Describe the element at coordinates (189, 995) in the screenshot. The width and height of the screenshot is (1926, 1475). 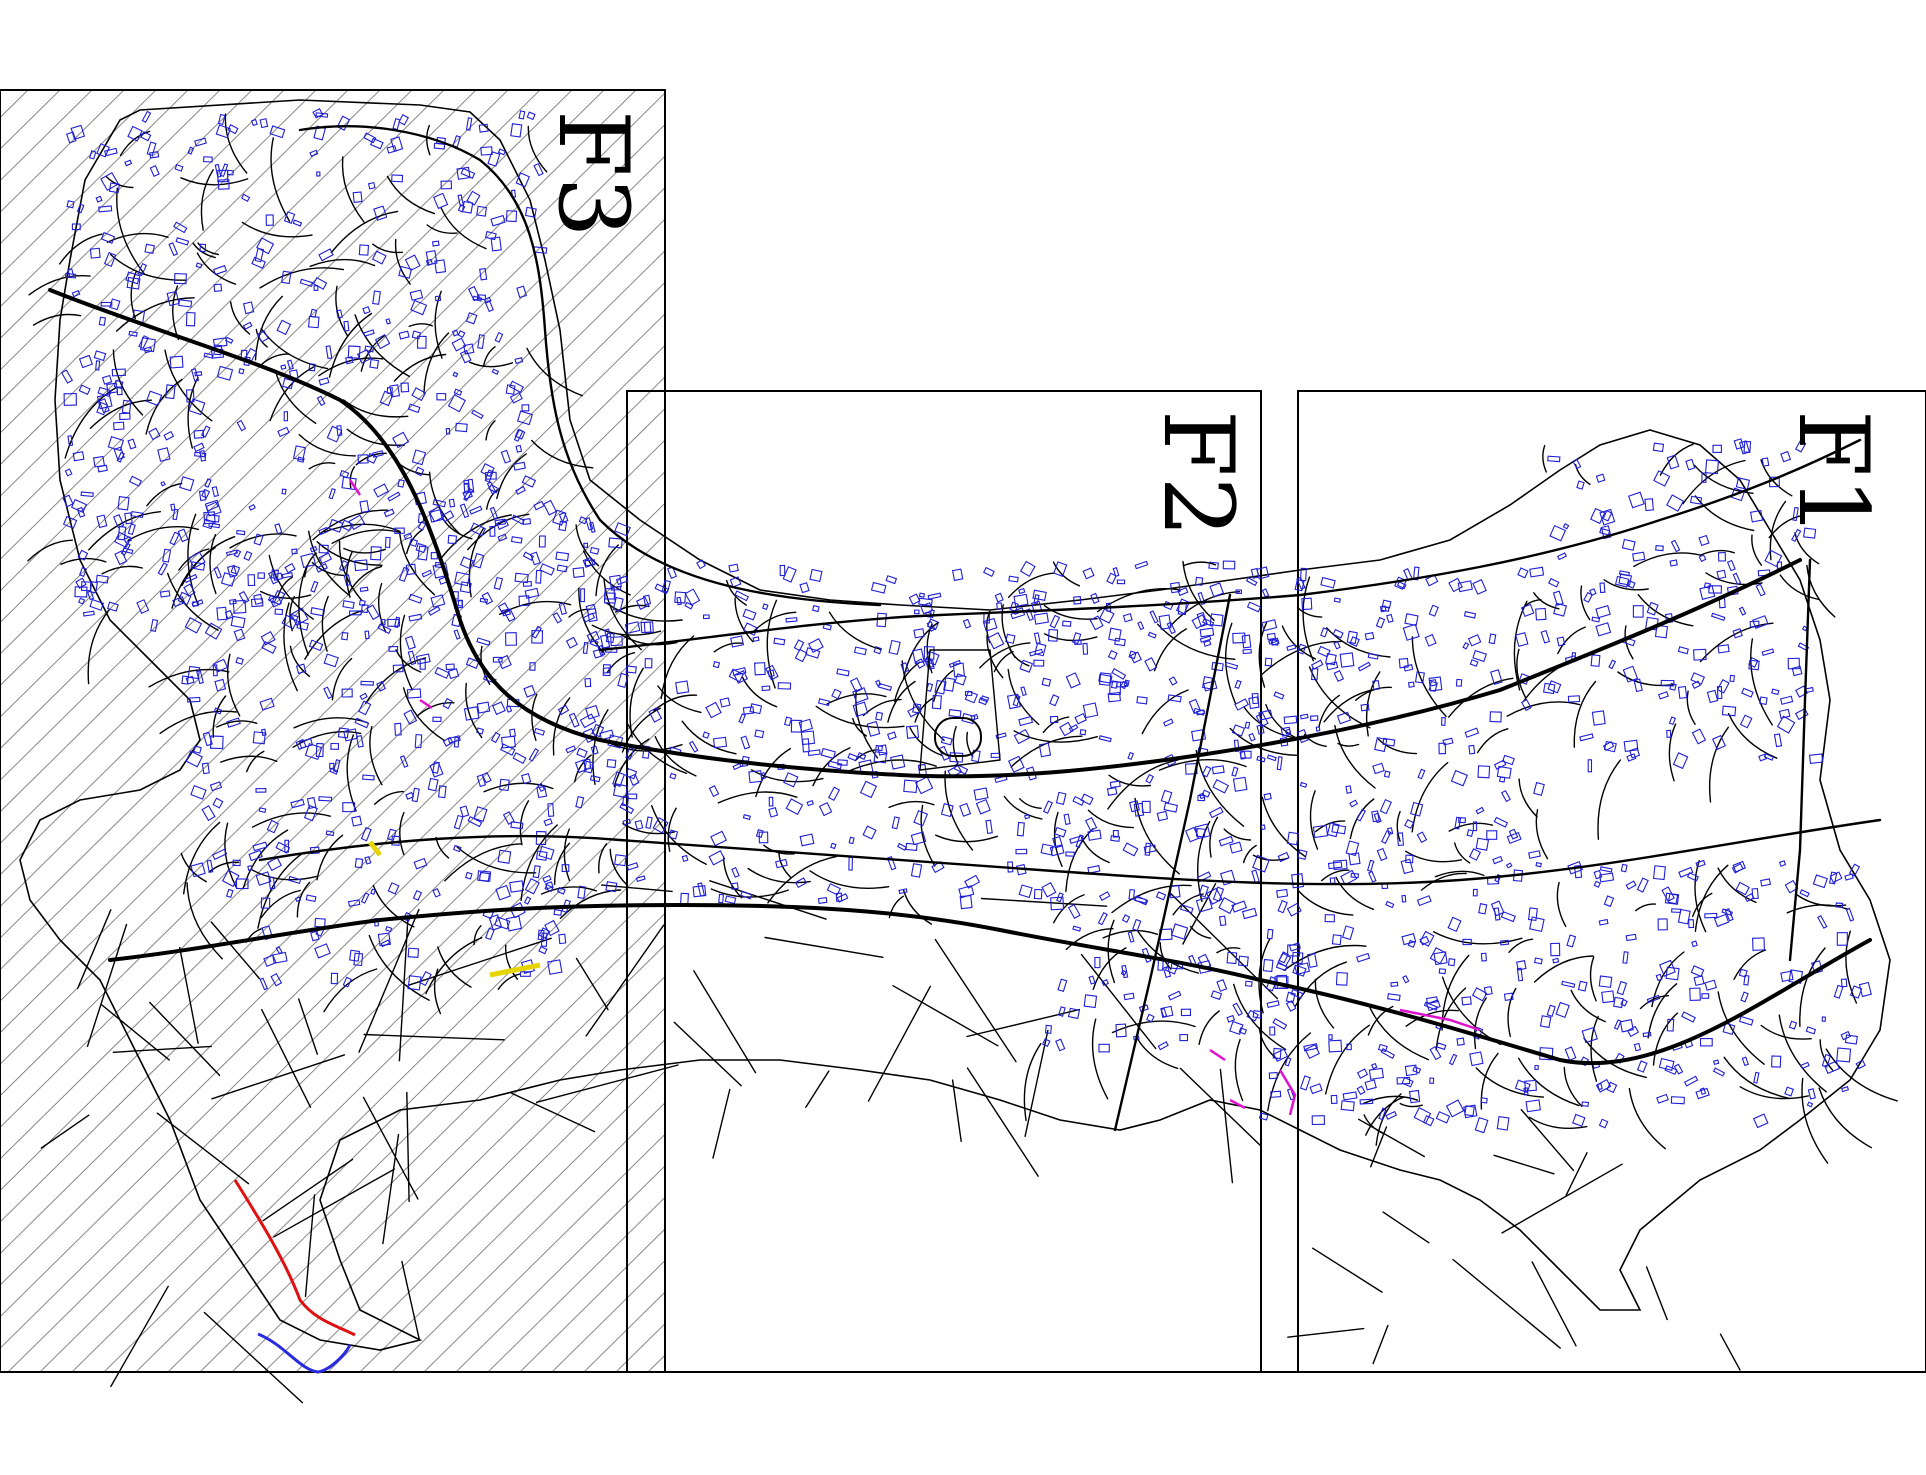
I see `rural-road` at that location.